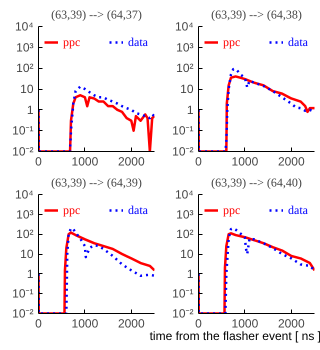  What do you see at coordinates (256, 15) in the screenshot?
I see `chart-title: (63,39) --> (64,38)` at bounding box center [256, 15].